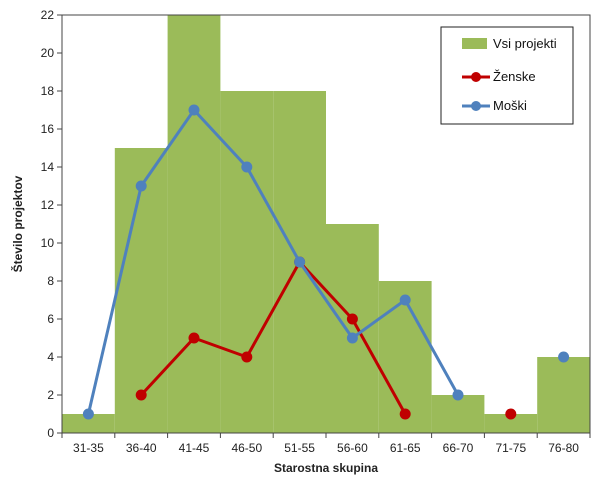  What do you see at coordinates (525, 43) in the screenshot?
I see `legend-label-vsi-projekti: Vsi projekti` at bounding box center [525, 43].